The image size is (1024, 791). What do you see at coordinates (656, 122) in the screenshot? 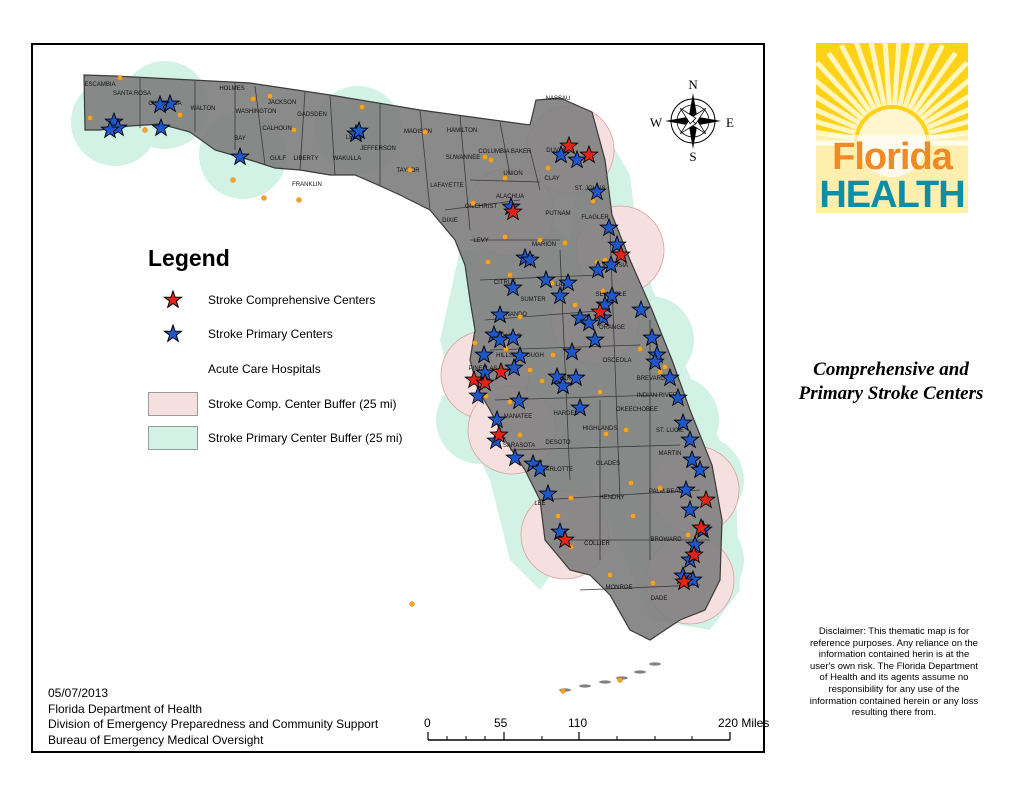
I see `compass-label-w: W` at bounding box center [656, 122].